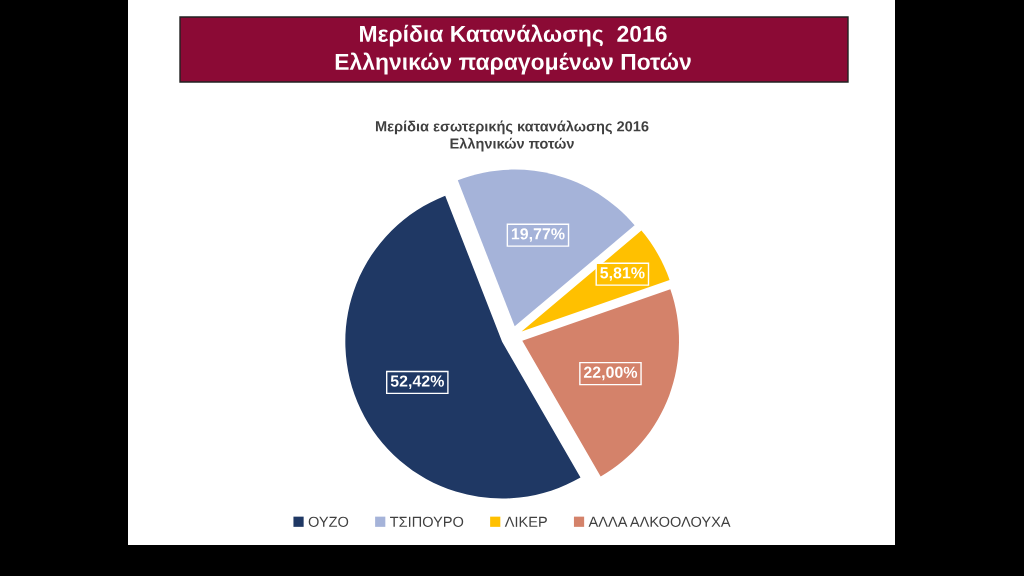  Describe the element at coordinates (610, 373) in the screenshot. I see `data-label: 22,00%` at that location.